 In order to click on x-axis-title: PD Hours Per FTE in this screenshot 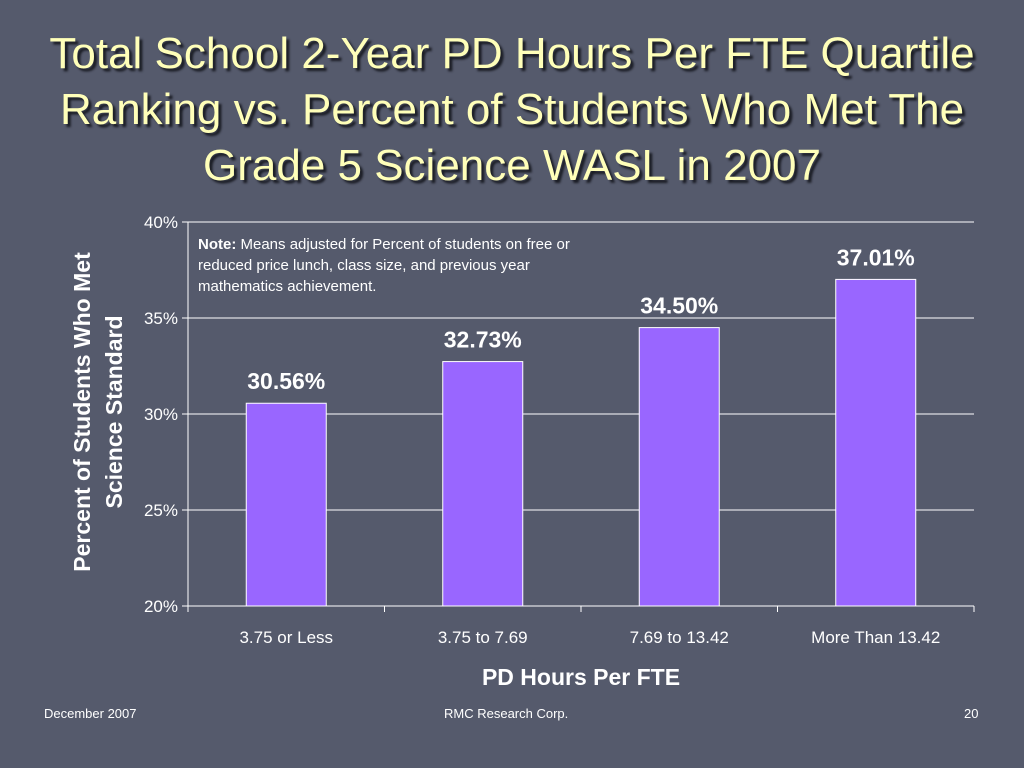, I will do `click(581, 677)`.